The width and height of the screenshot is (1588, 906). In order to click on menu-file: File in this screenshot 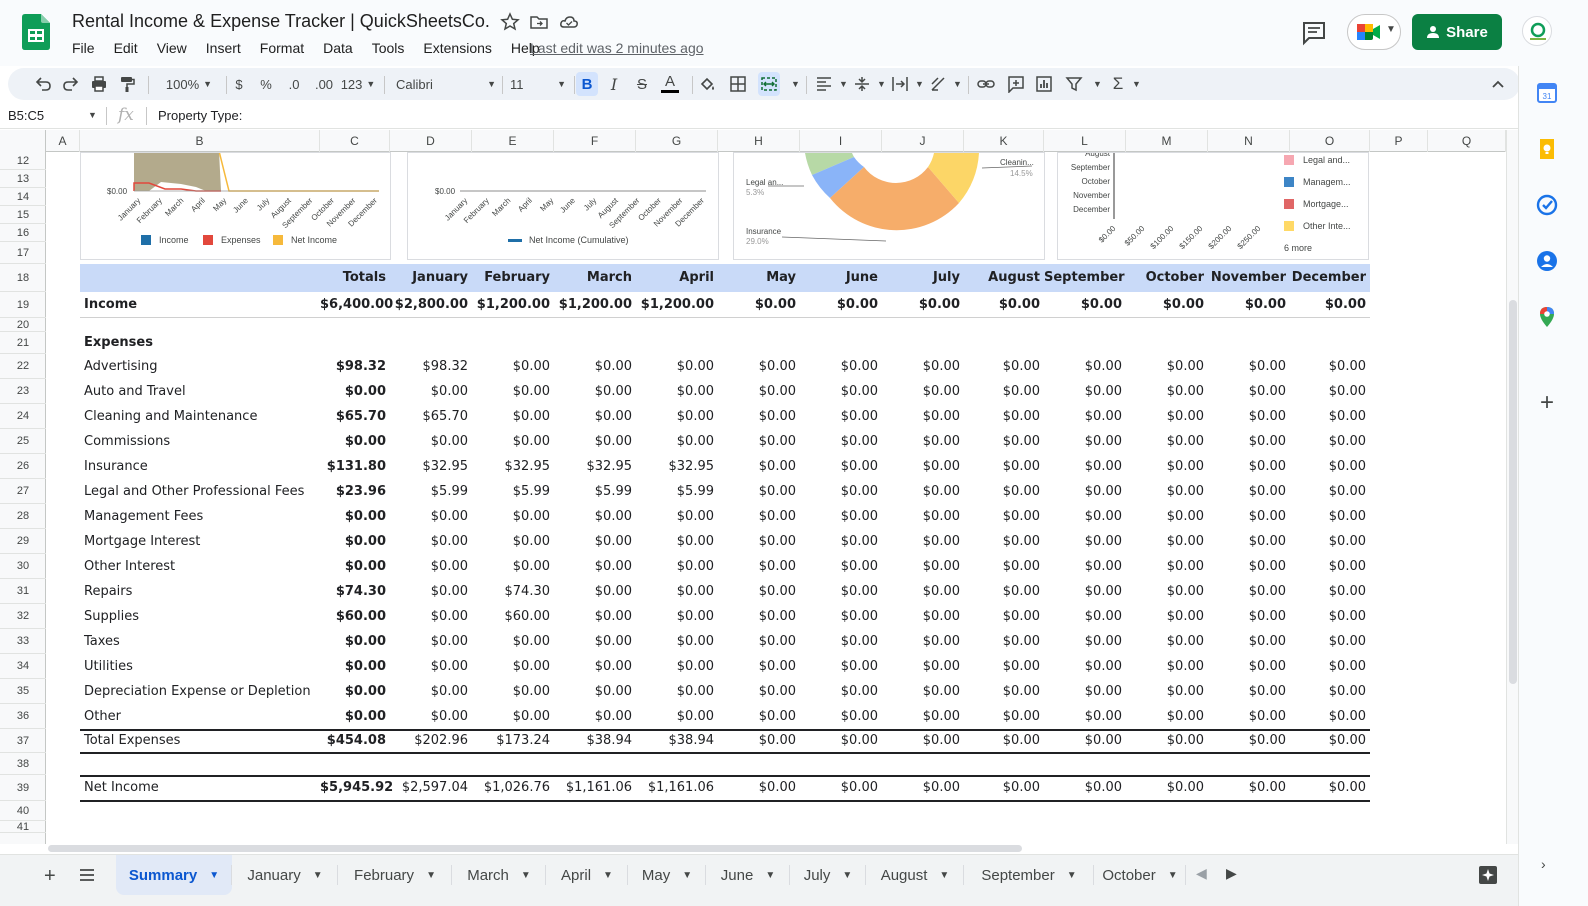, I will do `click(83, 48)`.